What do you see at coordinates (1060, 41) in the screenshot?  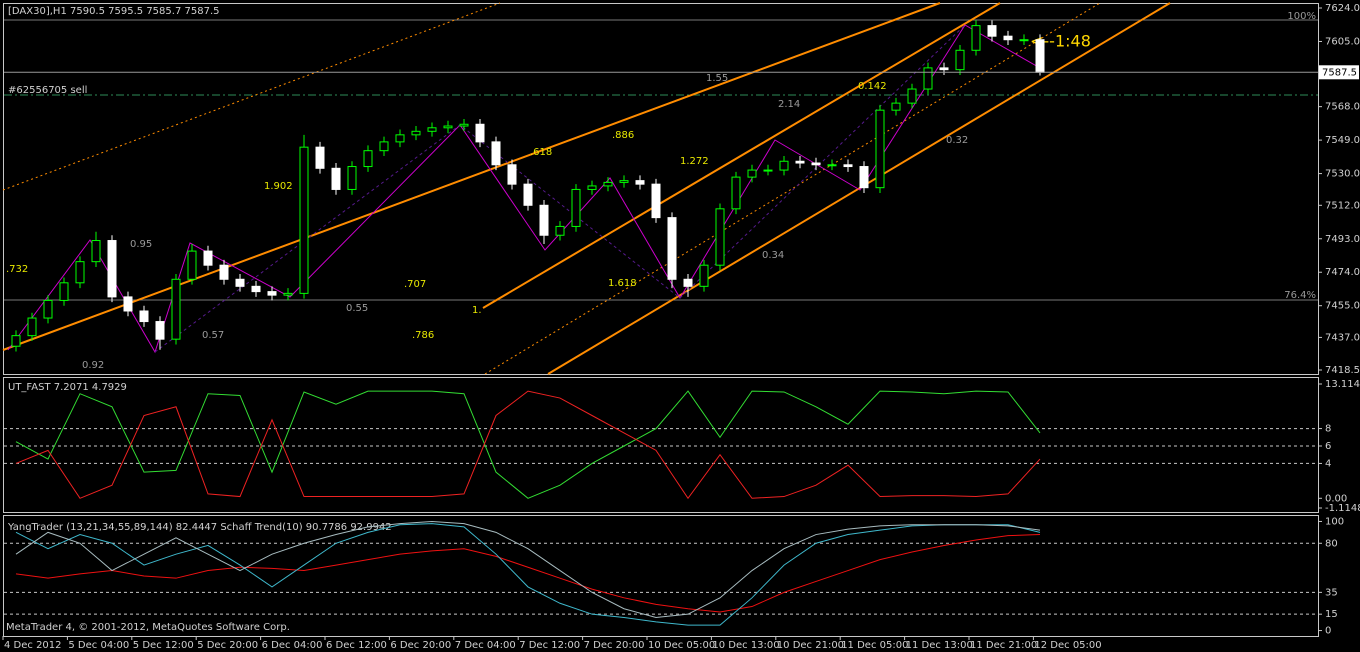 I see `timer-label: <--1:48` at bounding box center [1060, 41].